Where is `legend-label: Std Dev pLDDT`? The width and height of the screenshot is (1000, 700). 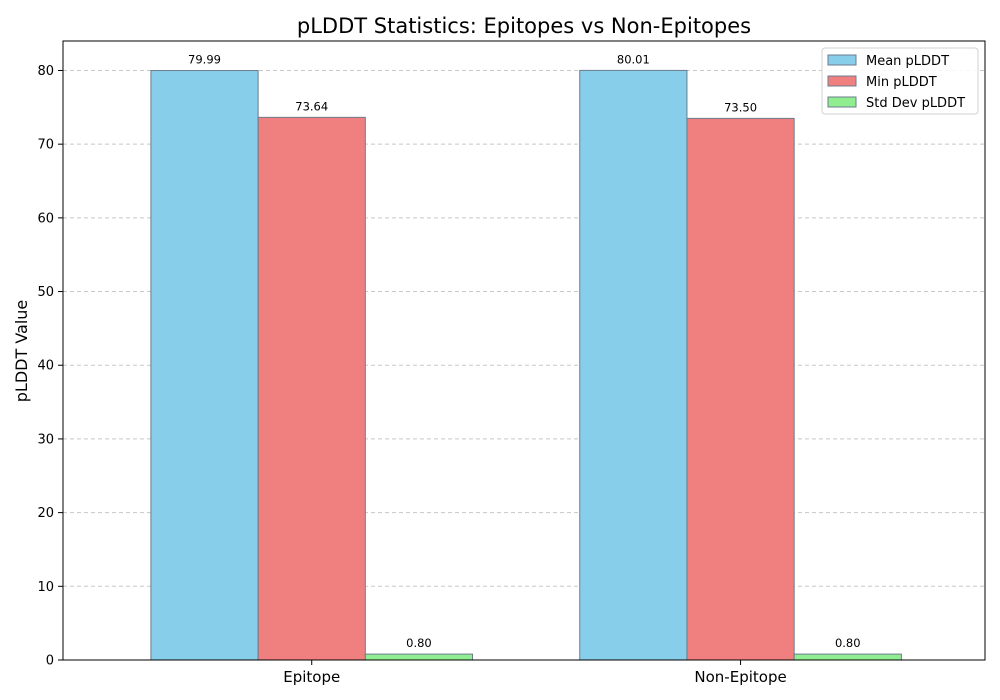
legend-label: Std Dev pLDDT is located at coordinates (915, 103).